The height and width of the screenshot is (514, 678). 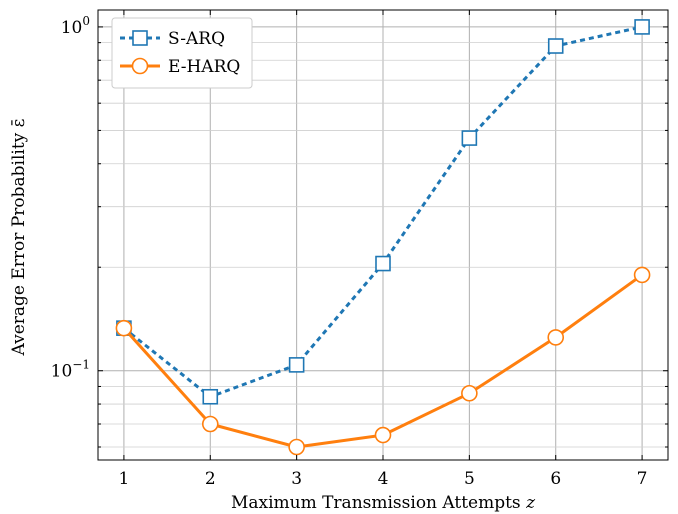 What do you see at coordinates (469, 479) in the screenshot?
I see `x-tick-label: 5` at bounding box center [469, 479].